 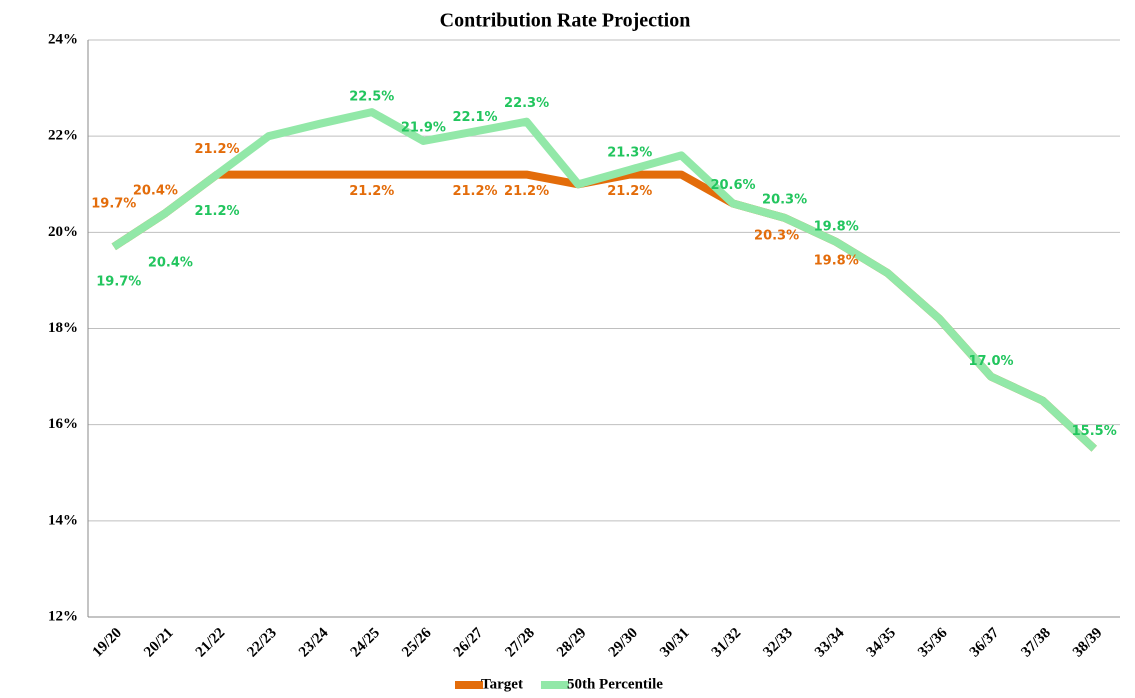 I want to click on y-tick-label: 14%, so click(x=63, y=520).